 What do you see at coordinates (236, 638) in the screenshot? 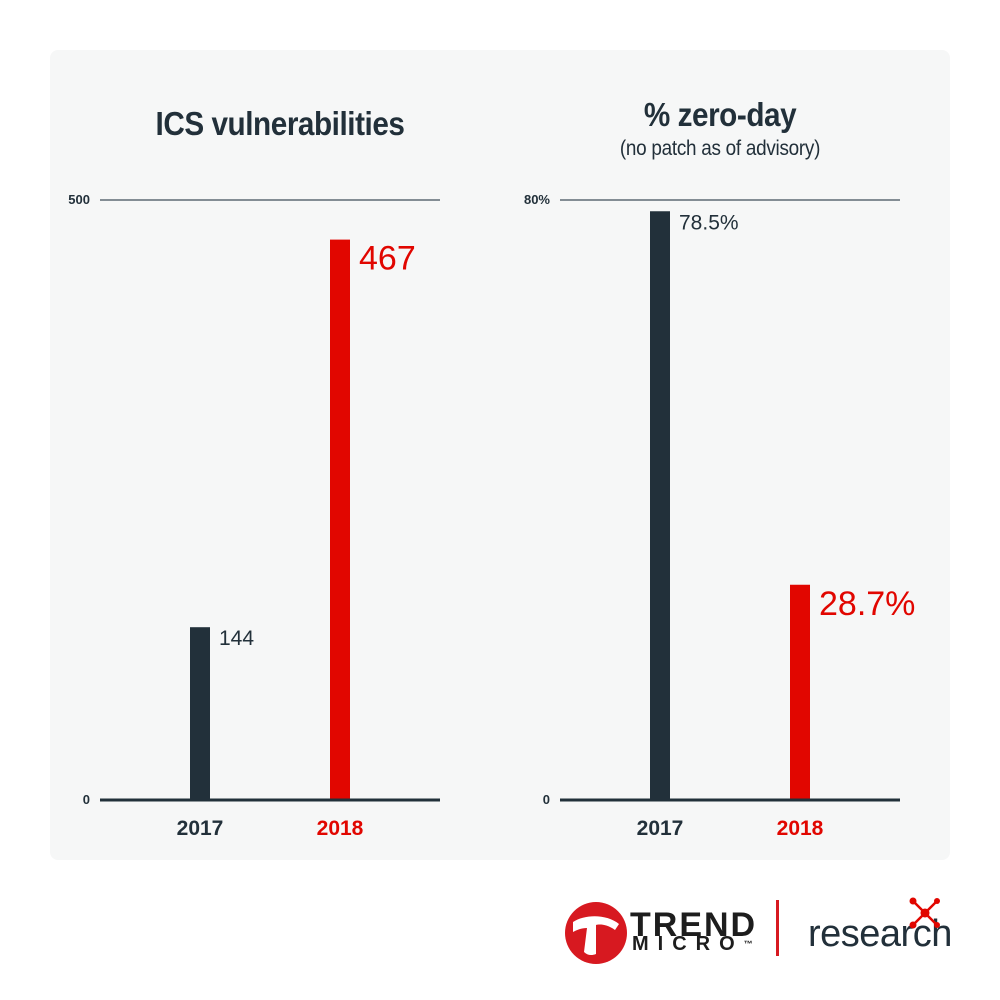
I see `value-label-2017: 144` at bounding box center [236, 638].